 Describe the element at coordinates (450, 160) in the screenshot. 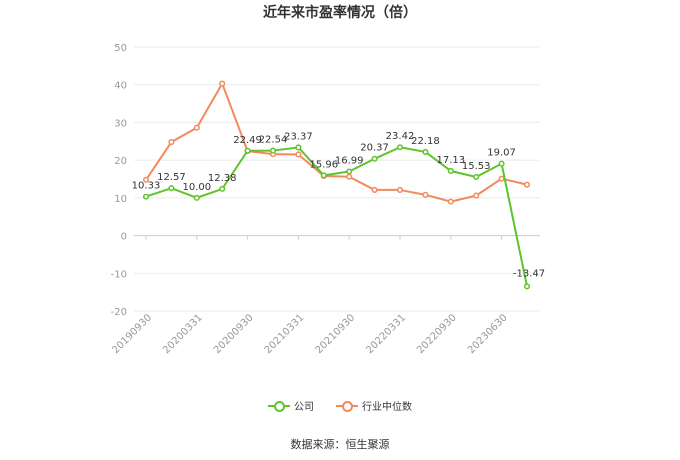

I see `data-label-company: 17.13` at that location.